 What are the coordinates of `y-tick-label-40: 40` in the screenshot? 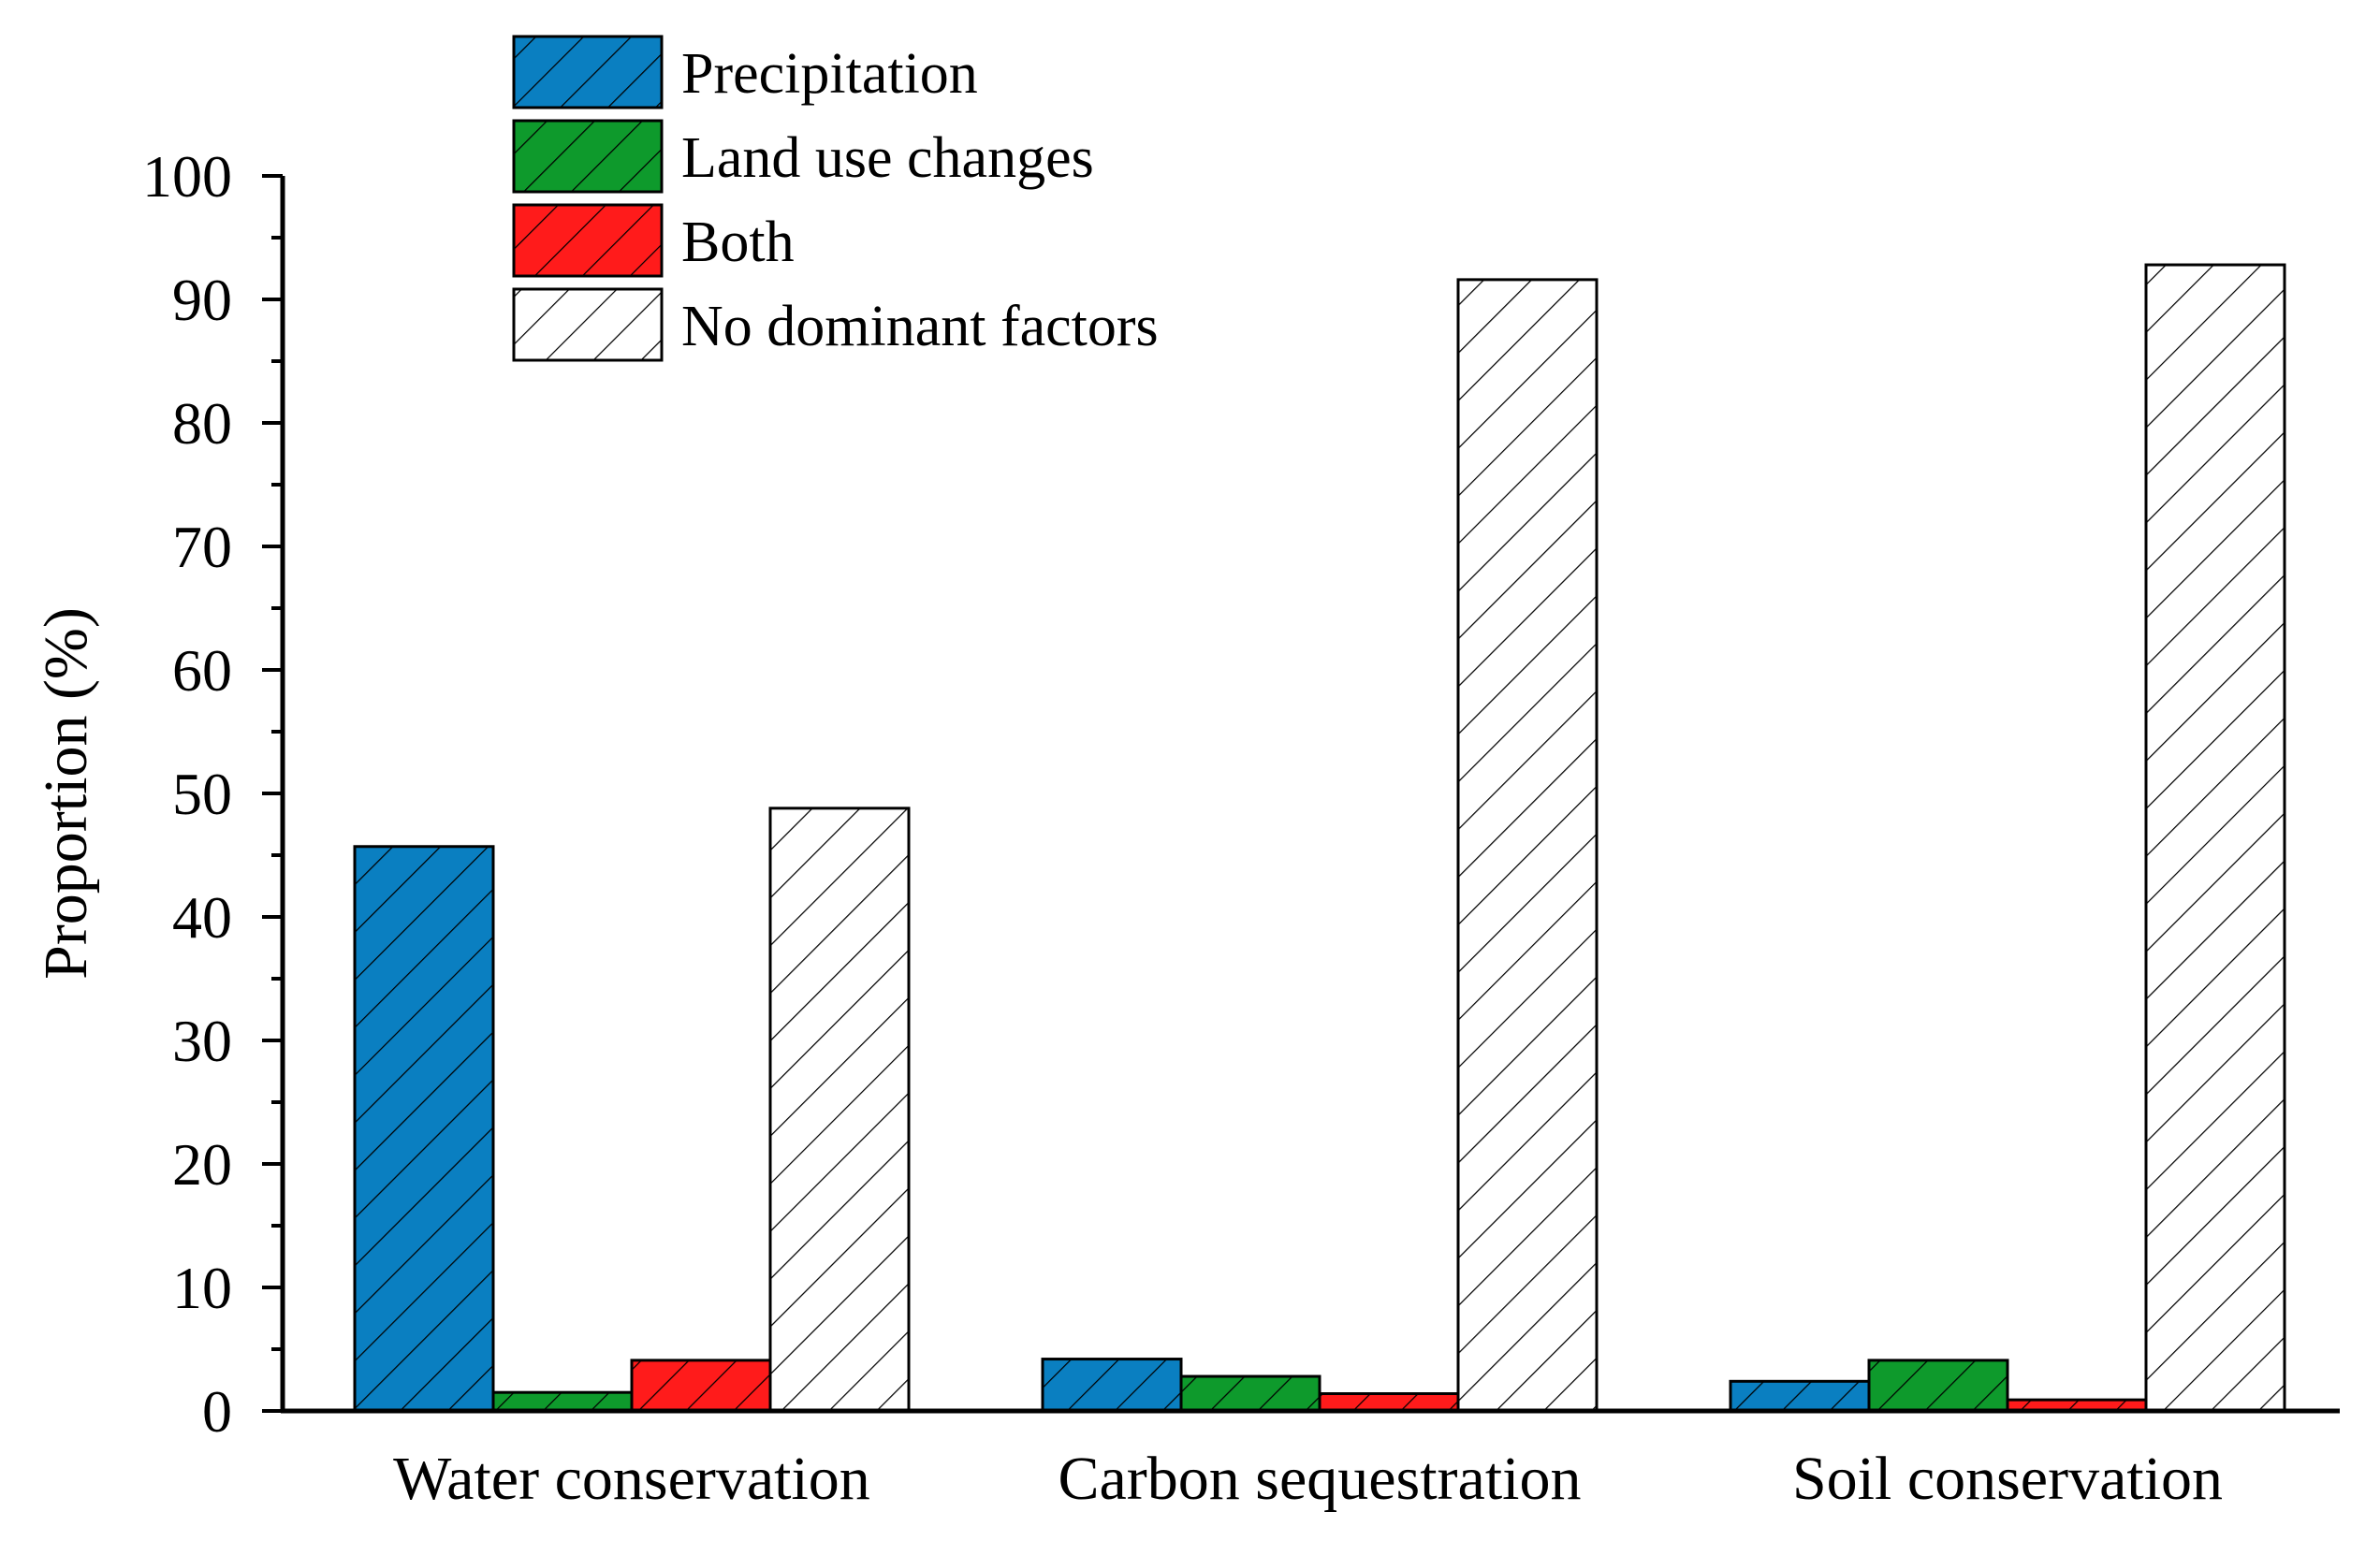 It's located at (202, 917).